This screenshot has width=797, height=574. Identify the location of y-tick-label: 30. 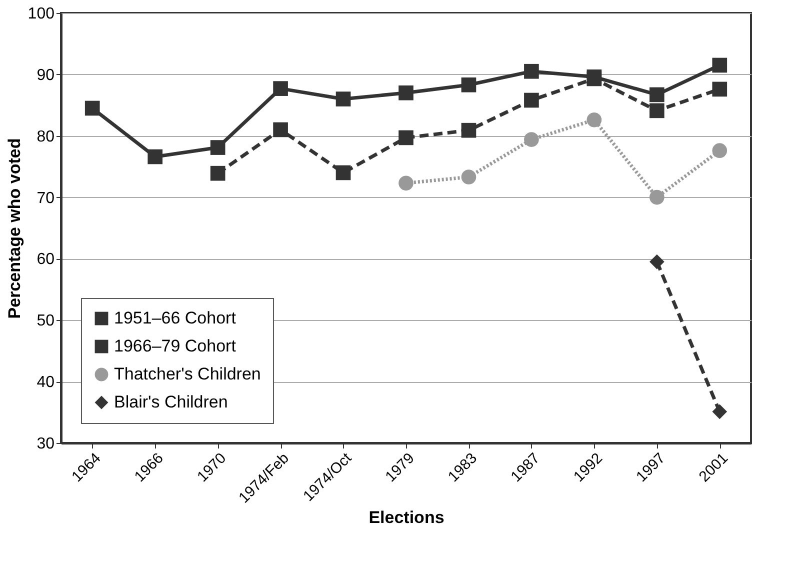
(45, 444).